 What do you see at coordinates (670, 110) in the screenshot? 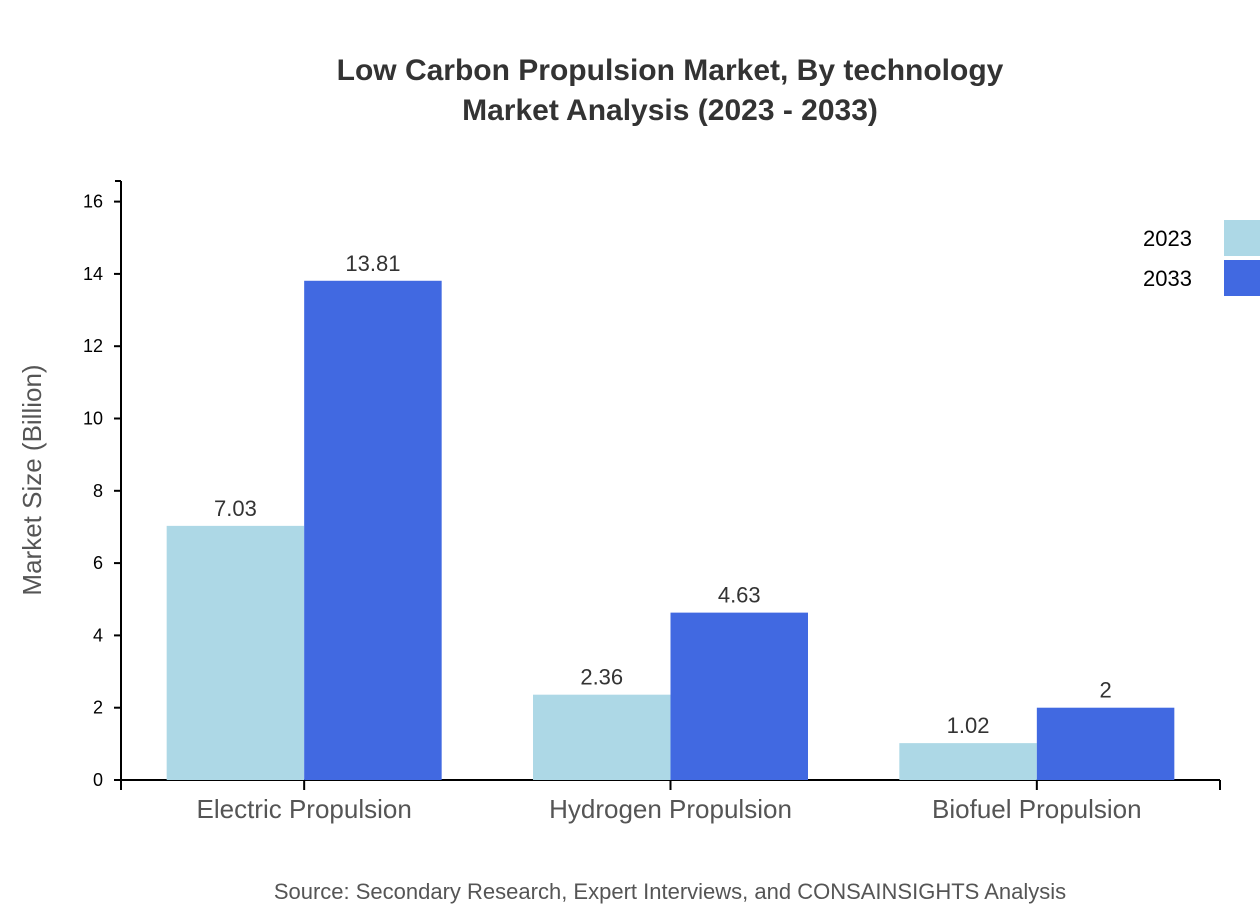
I see `chart-subtitle: Market Analysis (2023 - 2033)` at bounding box center [670, 110].